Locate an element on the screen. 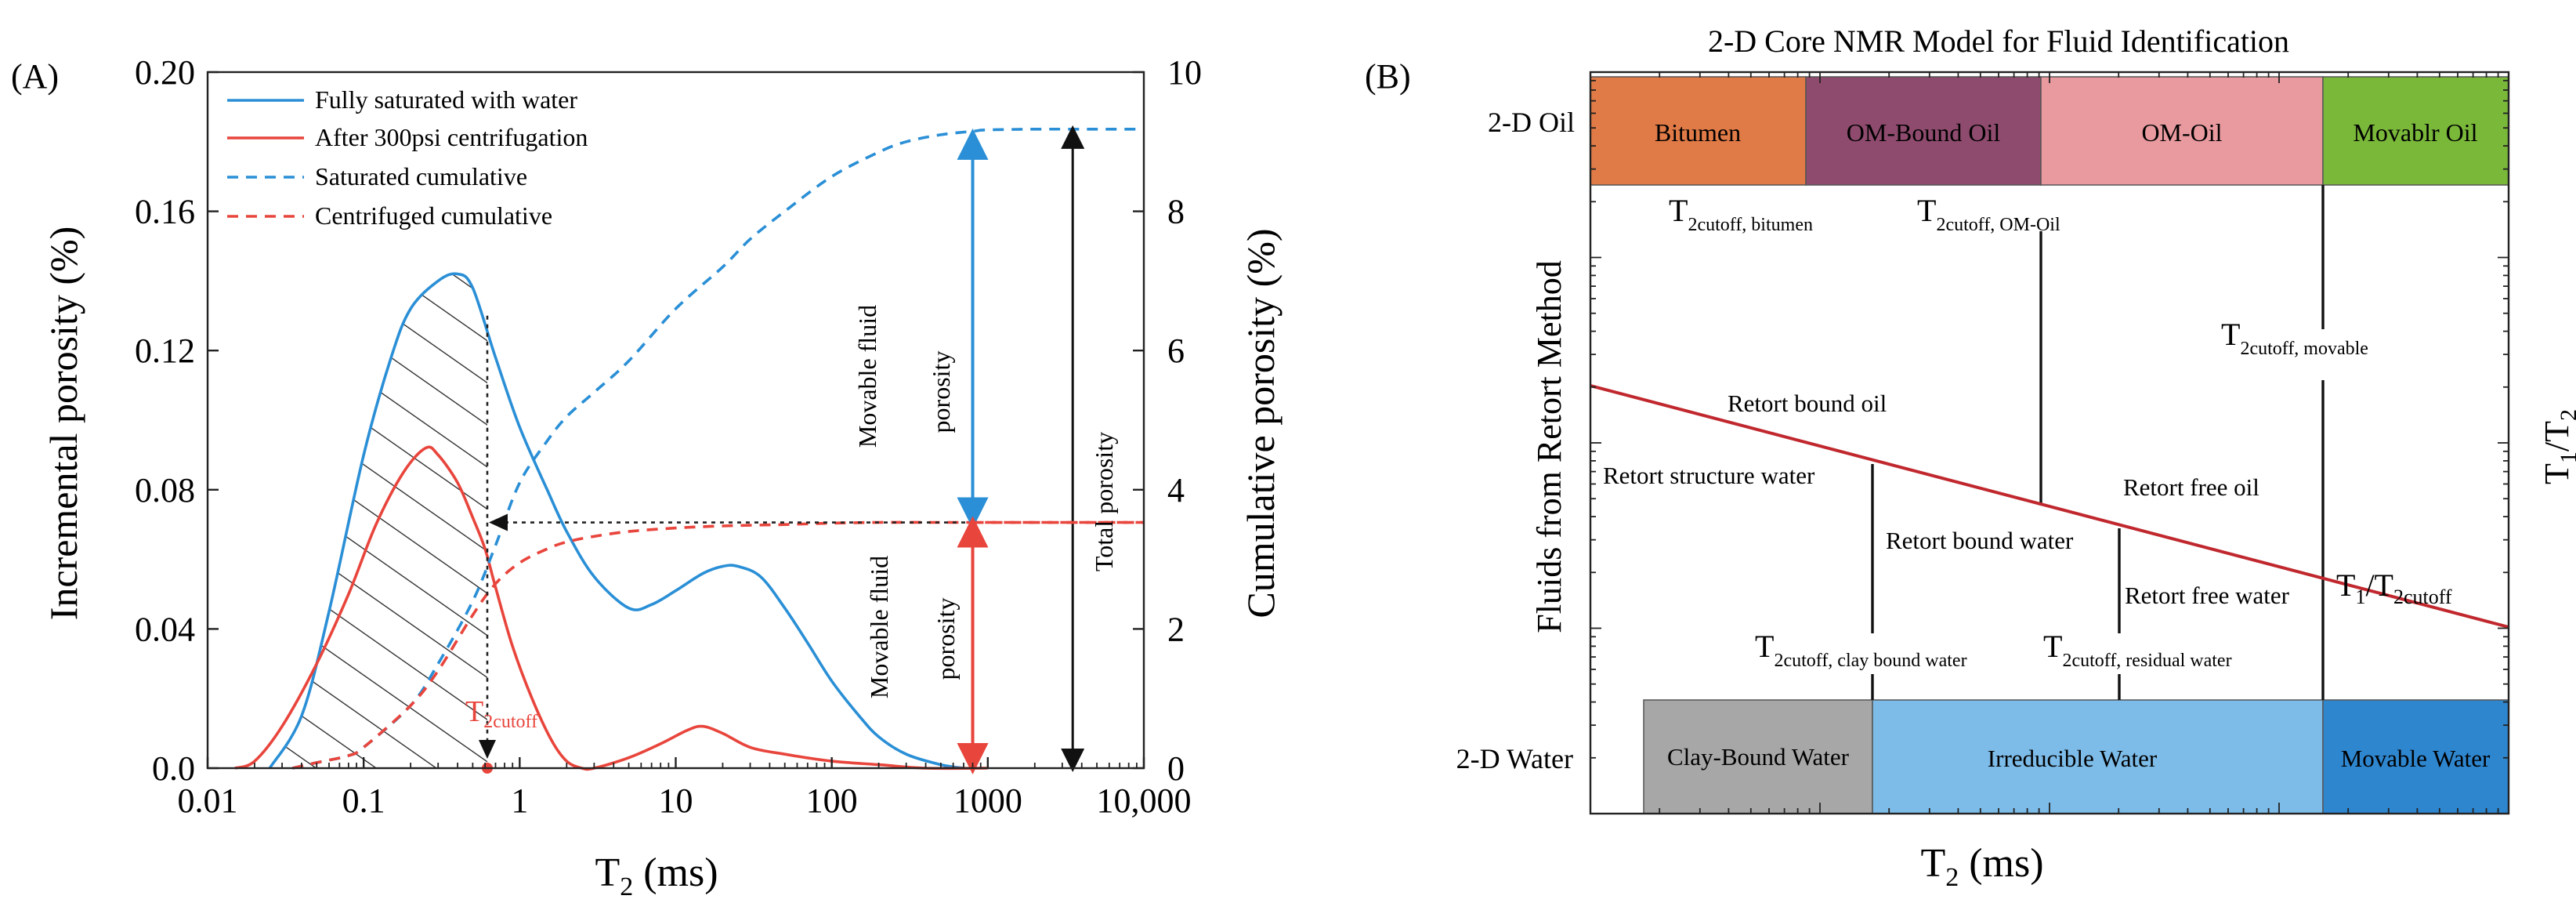  series-centrifuged-line is located at coordinates (611, 608).